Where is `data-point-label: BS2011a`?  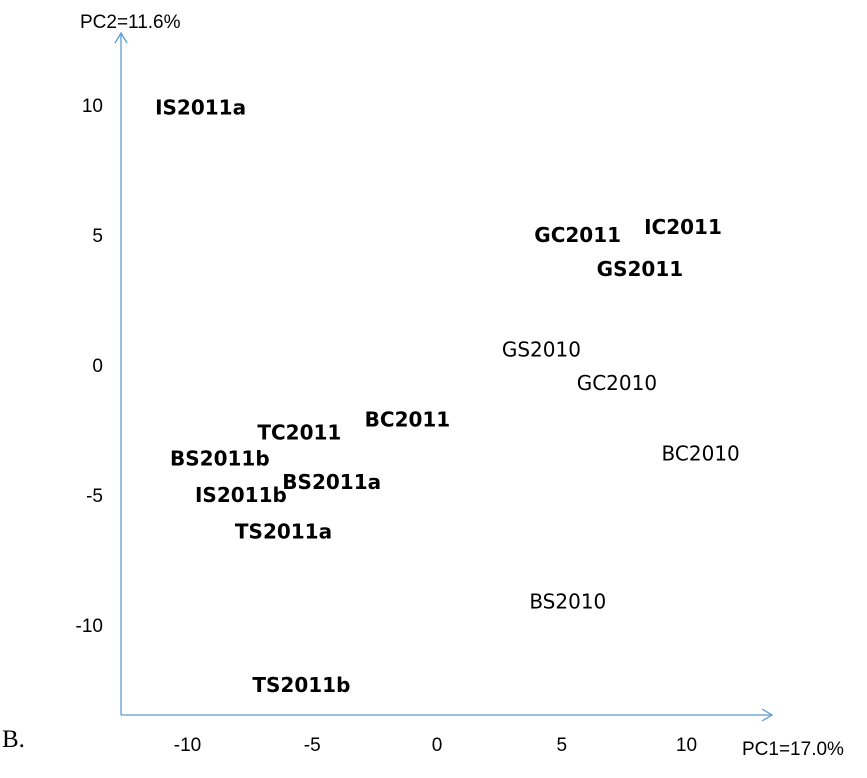
data-point-label: BS2011a is located at coordinates (331, 482).